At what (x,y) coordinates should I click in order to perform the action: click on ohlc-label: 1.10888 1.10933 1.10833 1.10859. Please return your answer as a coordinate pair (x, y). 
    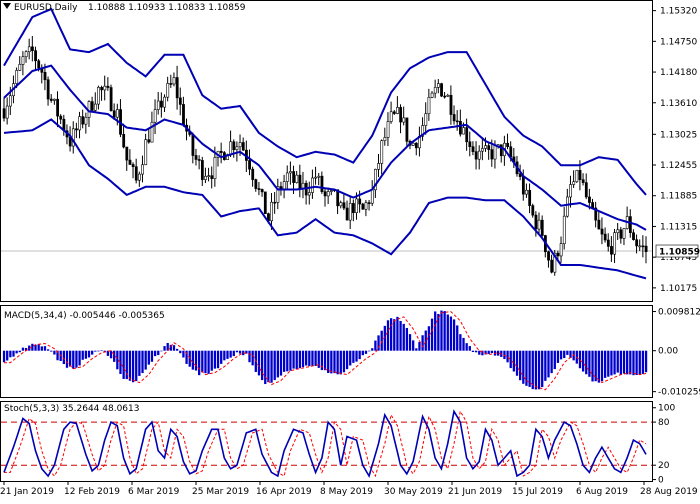
    Looking at the image, I should click on (167, 8).